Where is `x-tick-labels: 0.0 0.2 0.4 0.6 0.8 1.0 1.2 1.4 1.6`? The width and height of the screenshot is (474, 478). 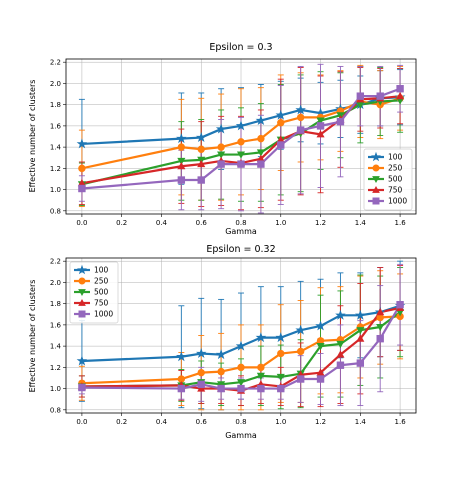
x-tick-labels: 0.0 0.2 0.4 0.6 0.8 1.0 1.2 1.4 1.6 is located at coordinates (241, 220).